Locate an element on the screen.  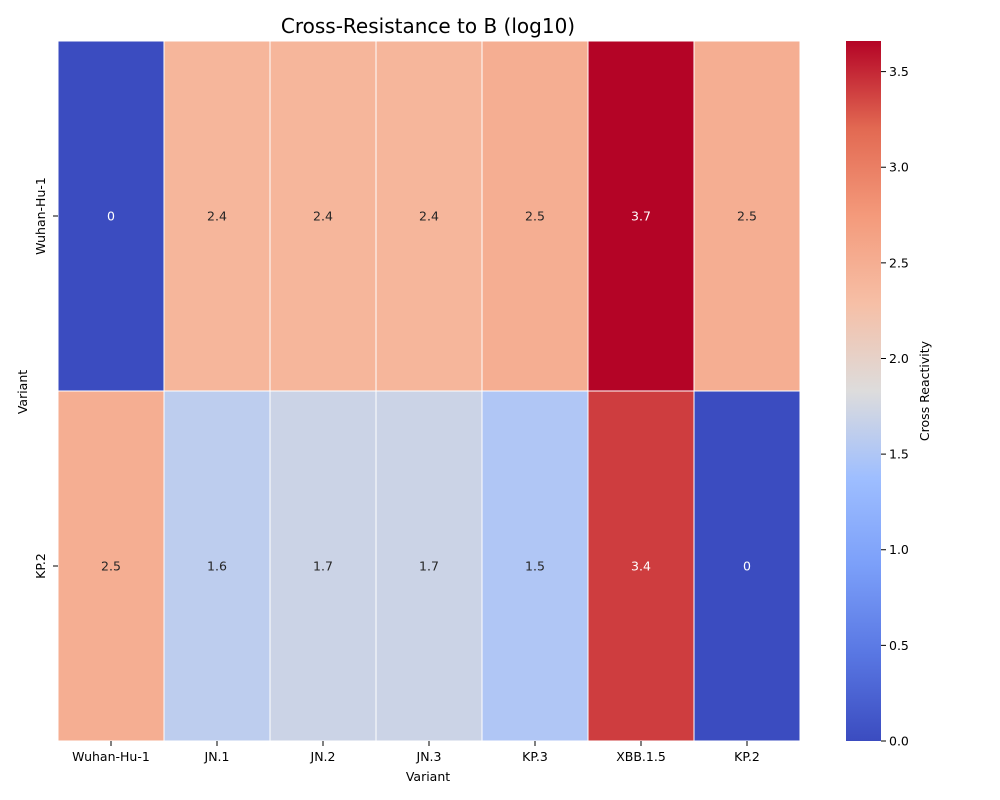
cell-value-label: 1.6 is located at coordinates (217, 566).